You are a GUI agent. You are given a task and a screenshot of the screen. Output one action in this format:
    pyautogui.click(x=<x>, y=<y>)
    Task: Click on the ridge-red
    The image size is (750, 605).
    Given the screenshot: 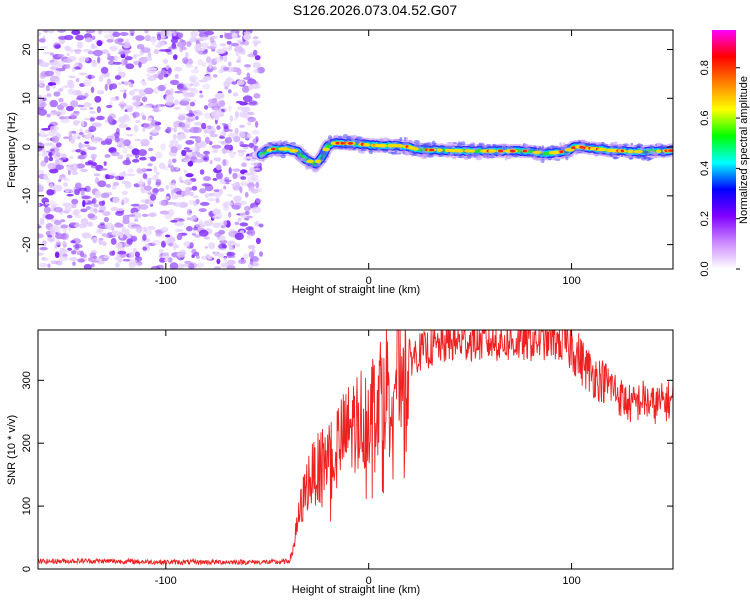 What is the action you would take?
    pyautogui.click(x=350, y=143)
    